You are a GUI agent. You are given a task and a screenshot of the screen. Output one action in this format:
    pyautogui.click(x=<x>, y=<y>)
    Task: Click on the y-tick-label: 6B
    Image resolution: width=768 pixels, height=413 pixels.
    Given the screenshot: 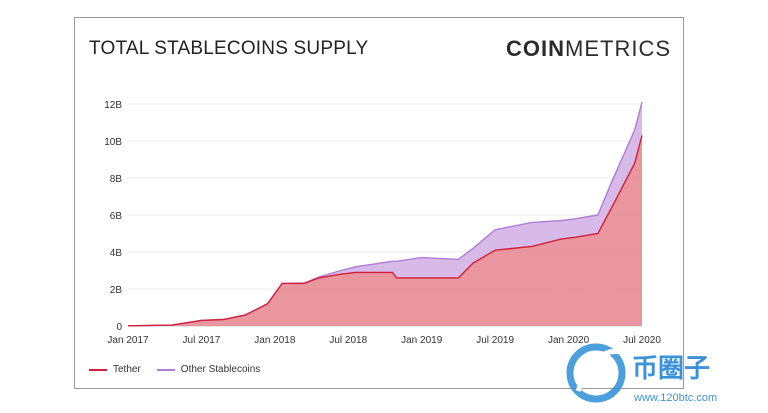 What is the action you would take?
    pyautogui.click(x=116, y=216)
    